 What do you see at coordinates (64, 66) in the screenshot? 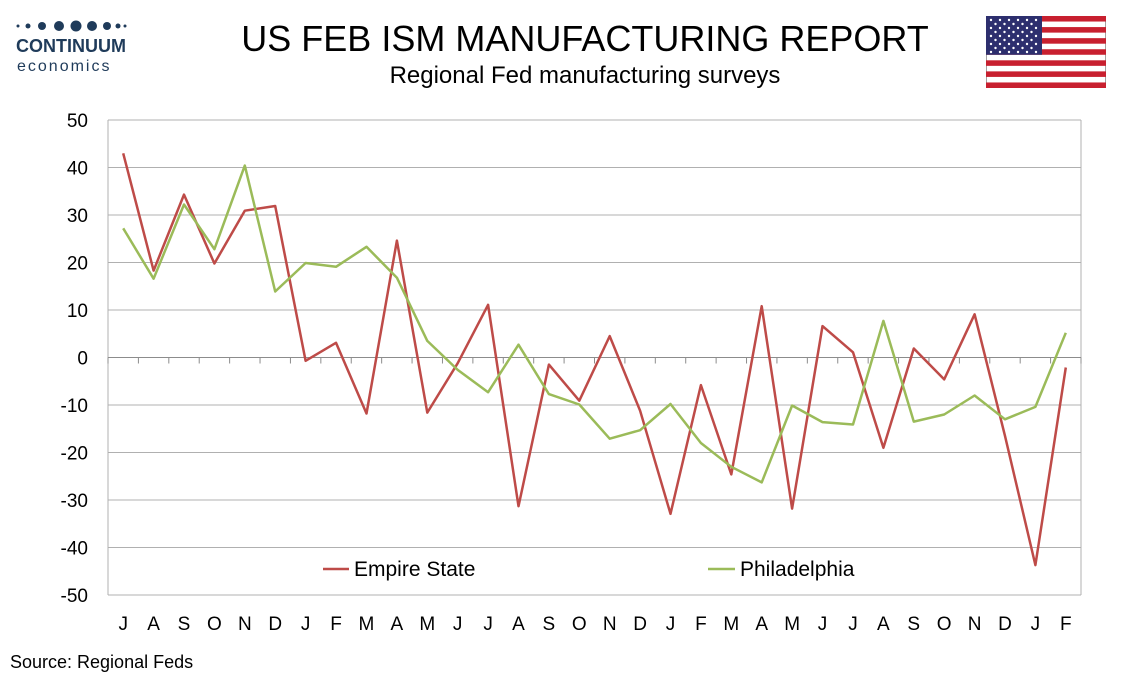
I see `logo-subtitle: economics` at bounding box center [64, 66].